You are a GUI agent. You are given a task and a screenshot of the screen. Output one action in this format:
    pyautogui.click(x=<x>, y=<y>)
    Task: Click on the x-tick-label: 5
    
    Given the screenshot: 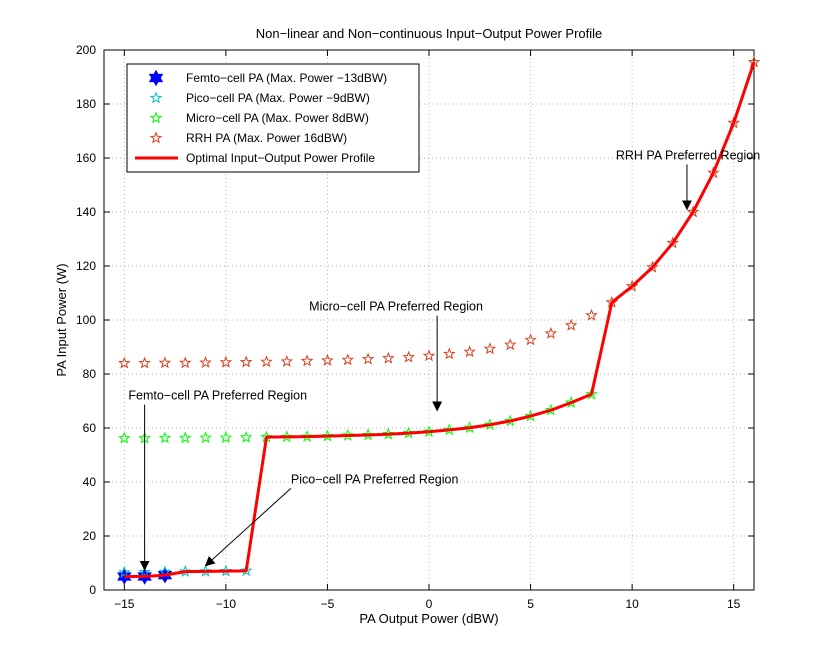 What is the action you would take?
    pyautogui.click(x=530, y=604)
    